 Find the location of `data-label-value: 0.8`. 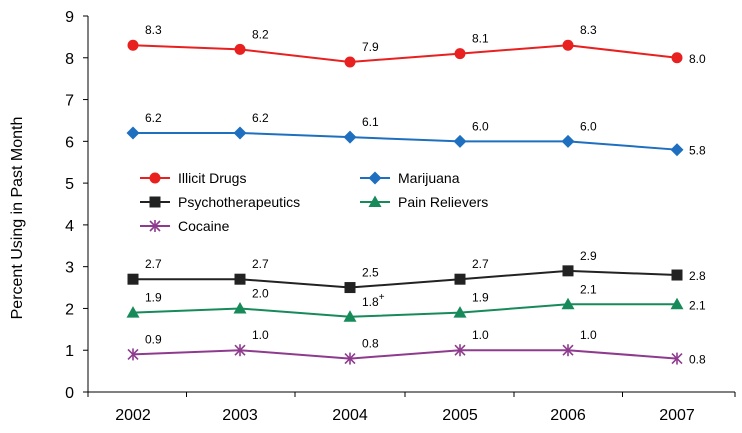

data-label-value: 0.8 is located at coordinates (697, 360).